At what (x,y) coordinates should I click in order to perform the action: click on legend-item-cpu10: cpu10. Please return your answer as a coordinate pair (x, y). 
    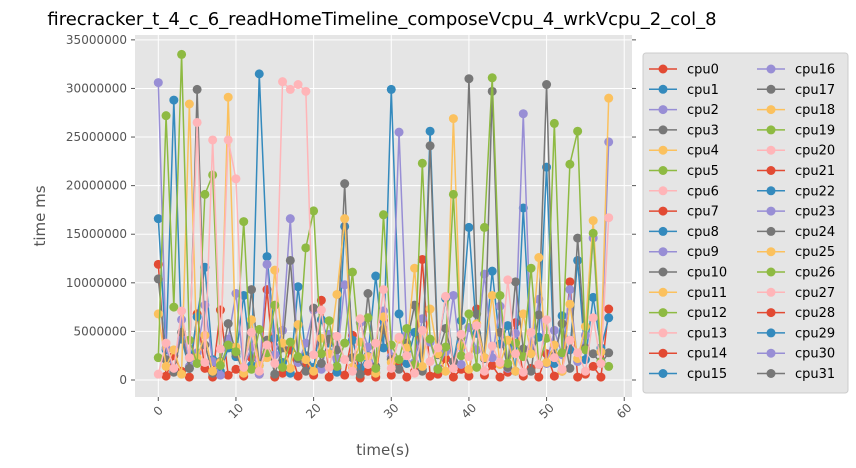
    Looking at the image, I should click on (688, 273).